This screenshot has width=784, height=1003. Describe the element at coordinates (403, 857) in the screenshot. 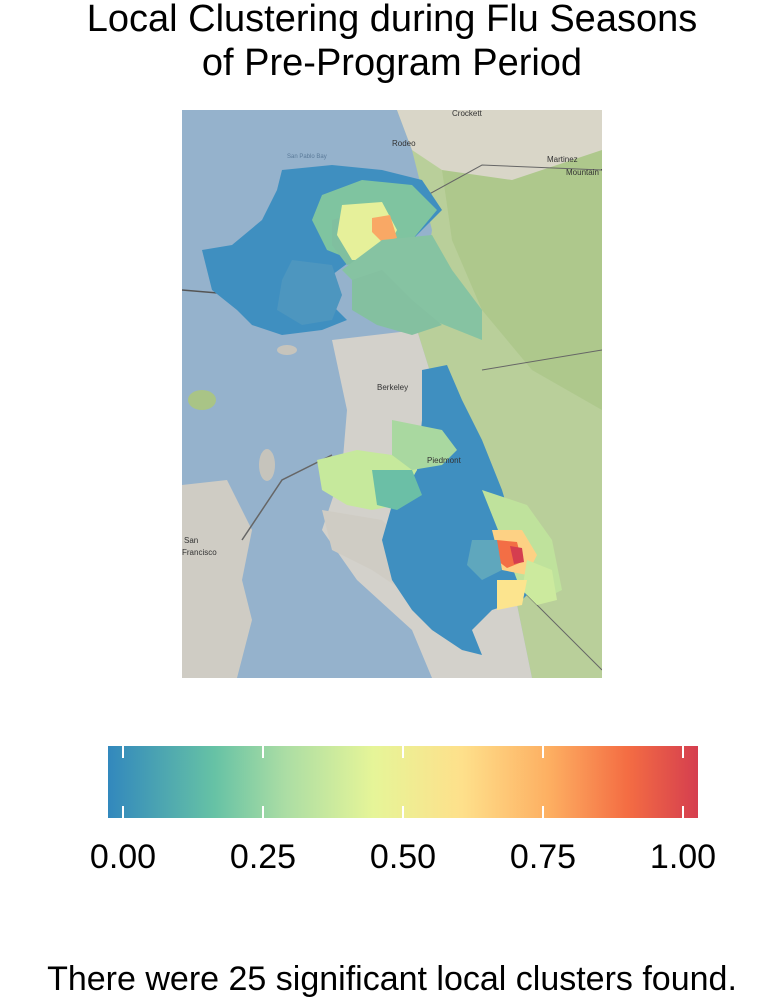

I see `colorbar-label-050: 0.50` at that location.